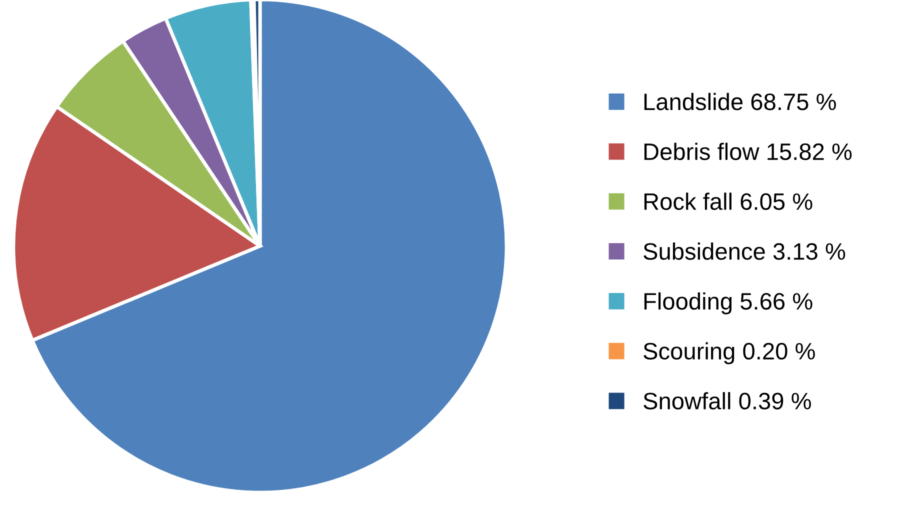 Image resolution: width=897 pixels, height=507 pixels. I want to click on legend-label: Scouring 0.20 %, so click(729, 353).